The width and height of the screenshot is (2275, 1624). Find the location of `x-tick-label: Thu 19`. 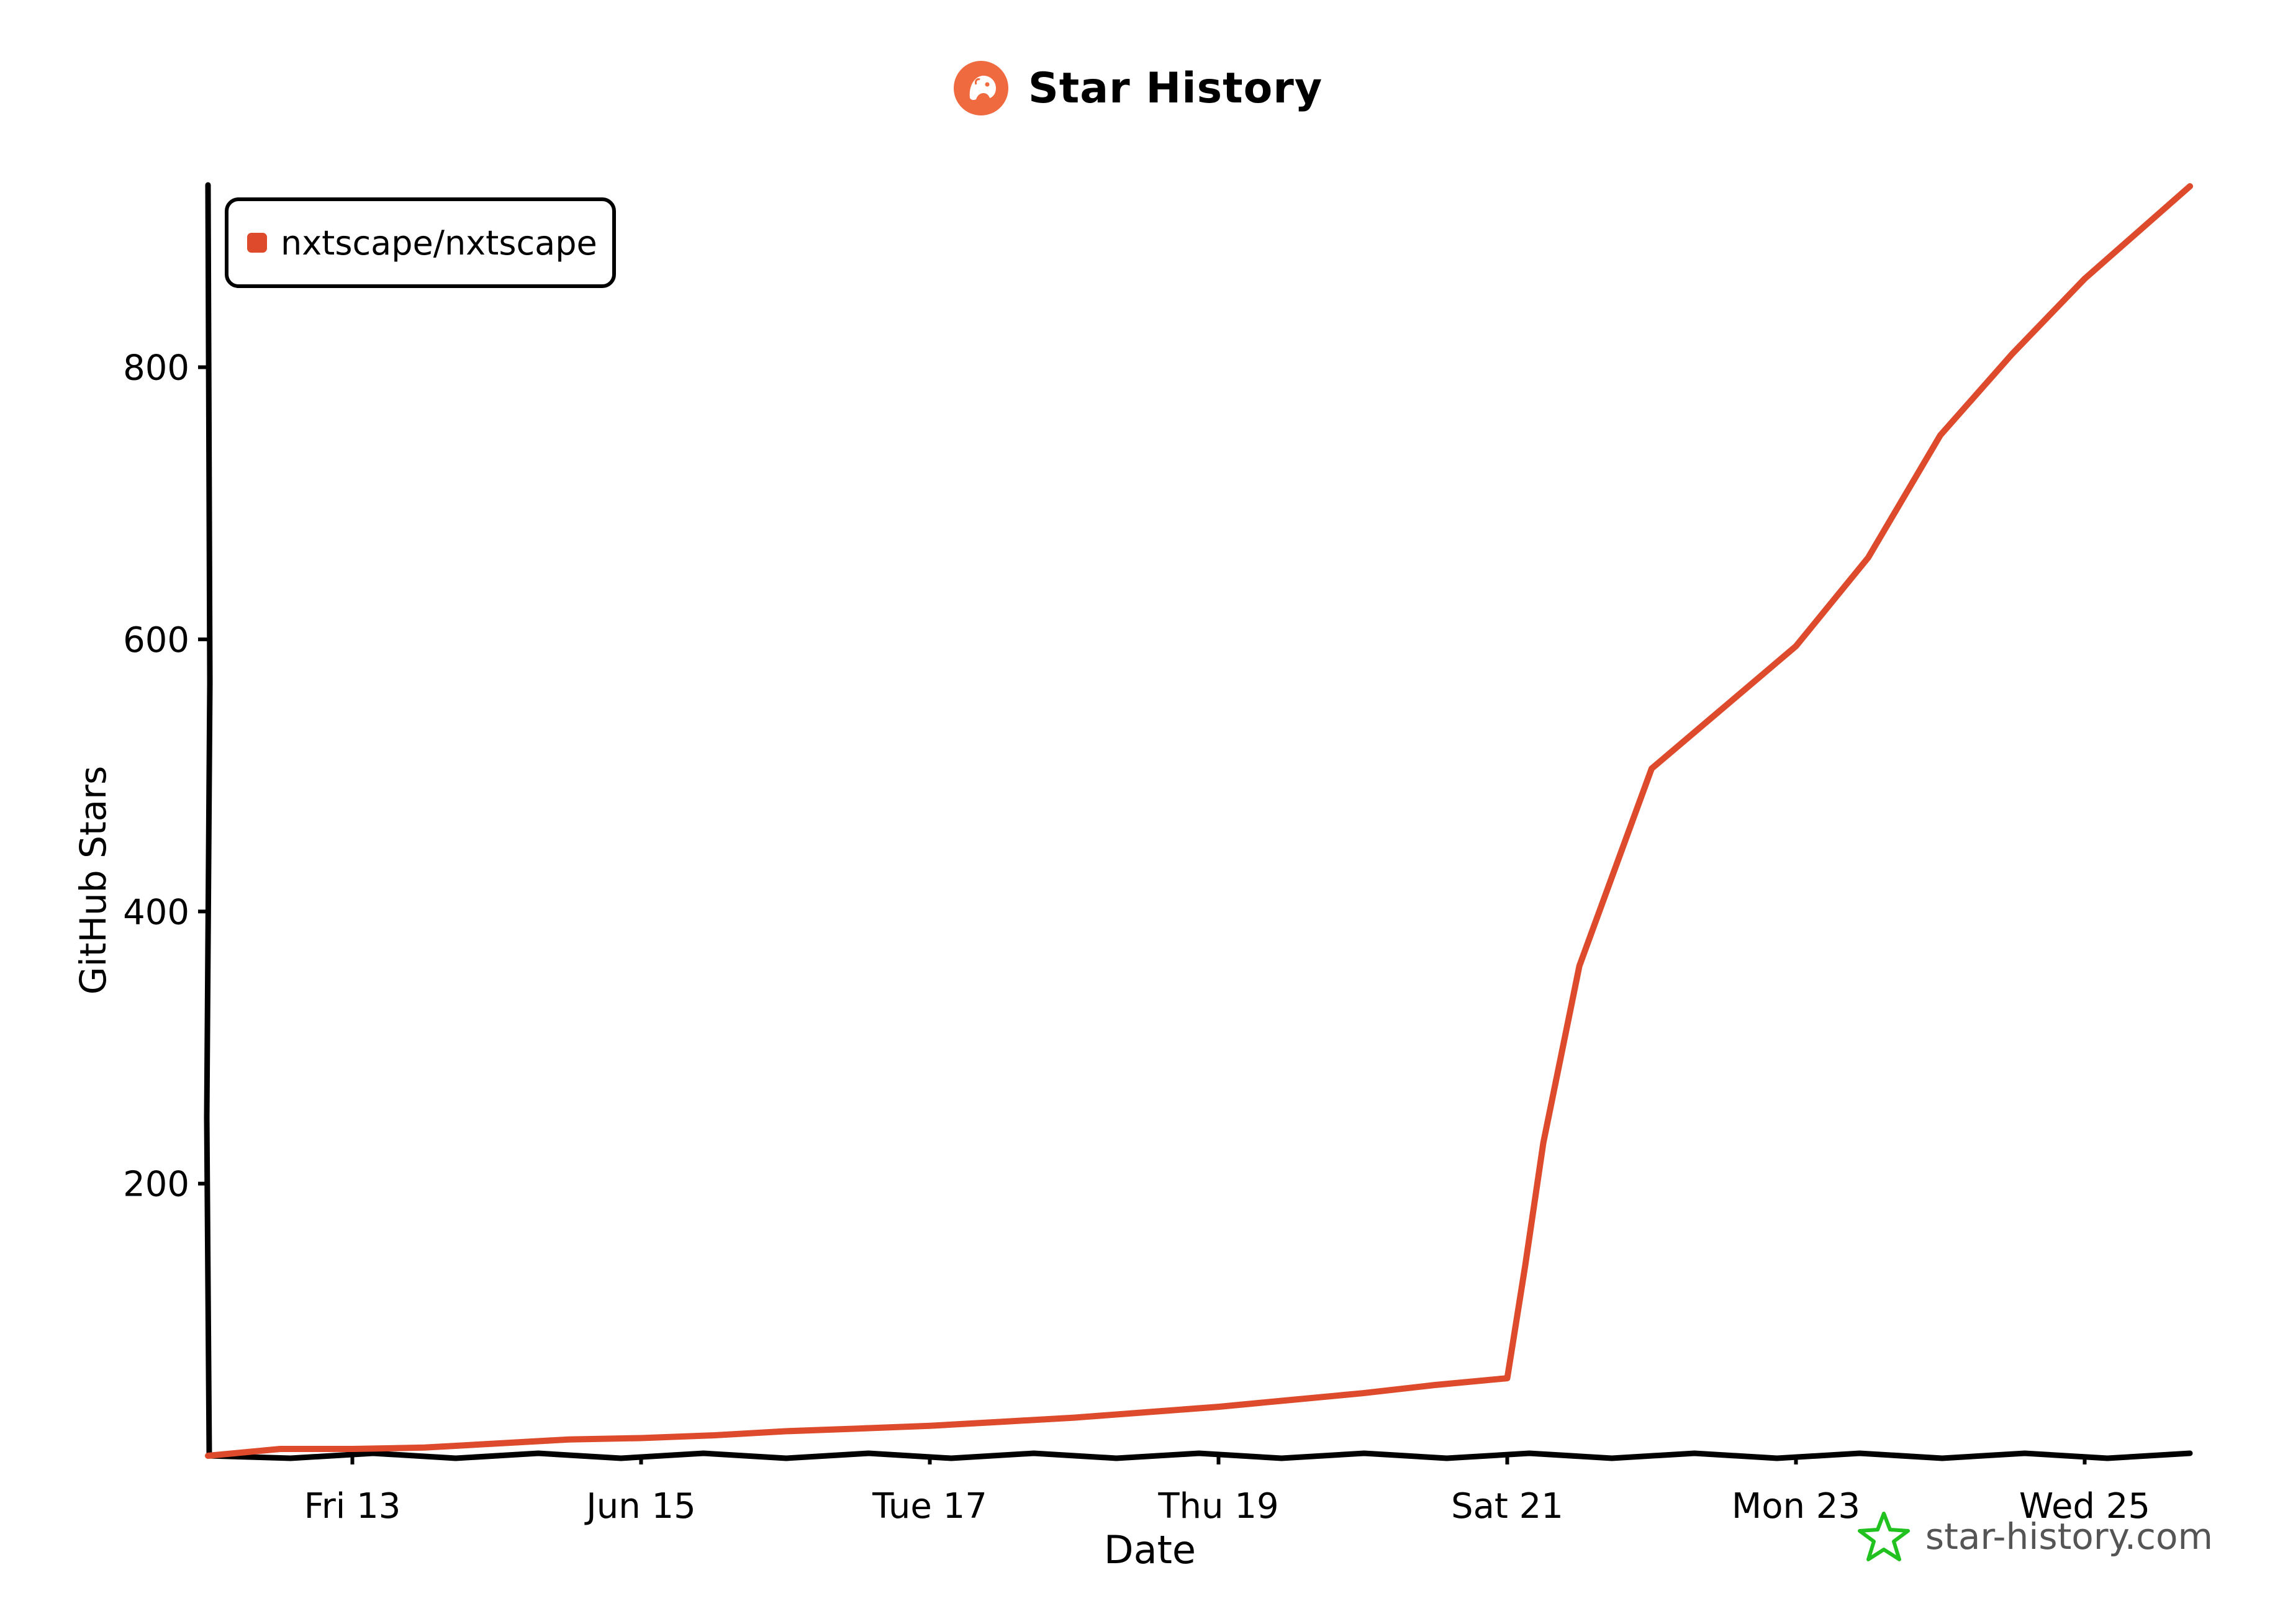

x-tick-label: Thu 19 is located at coordinates (1217, 1506).